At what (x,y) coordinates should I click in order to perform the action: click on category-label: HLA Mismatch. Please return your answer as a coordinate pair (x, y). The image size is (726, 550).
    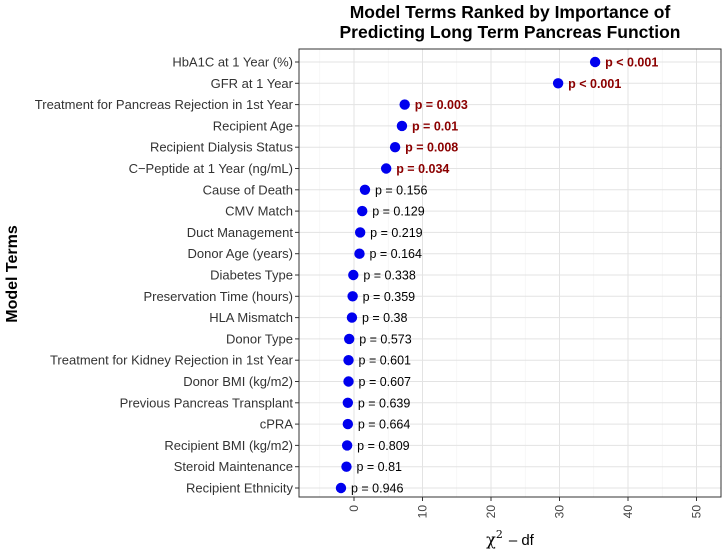
    Looking at the image, I should click on (251, 317).